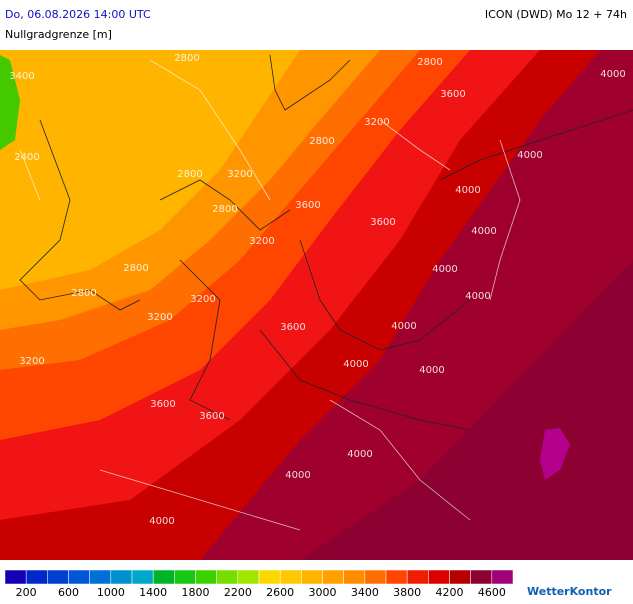  I want to click on legend-tick-label: 200, so click(26, 592).